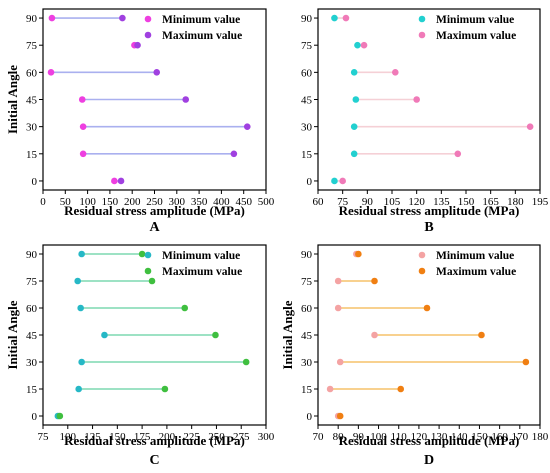  What do you see at coordinates (540, 202) in the screenshot?
I see `x-tick-label: 195` at bounding box center [540, 202].